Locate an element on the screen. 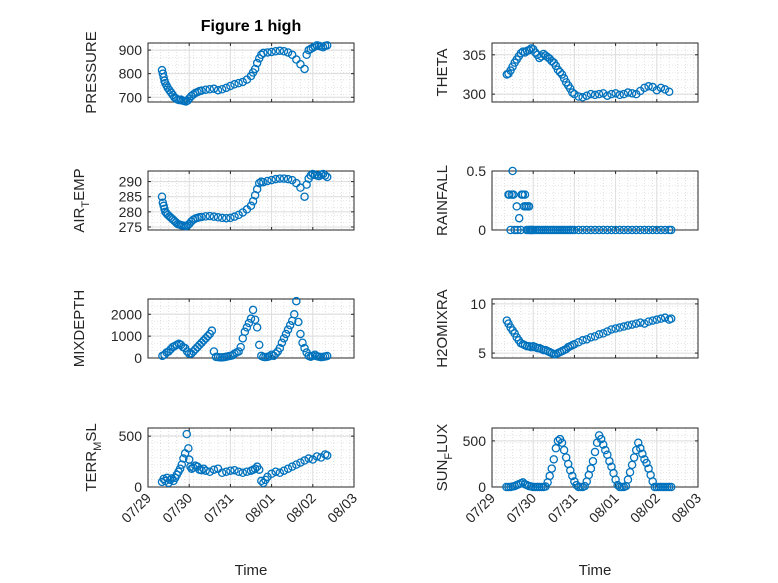 The width and height of the screenshot is (778, 583). y-tick-label: 500 is located at coordinates (131, 436).